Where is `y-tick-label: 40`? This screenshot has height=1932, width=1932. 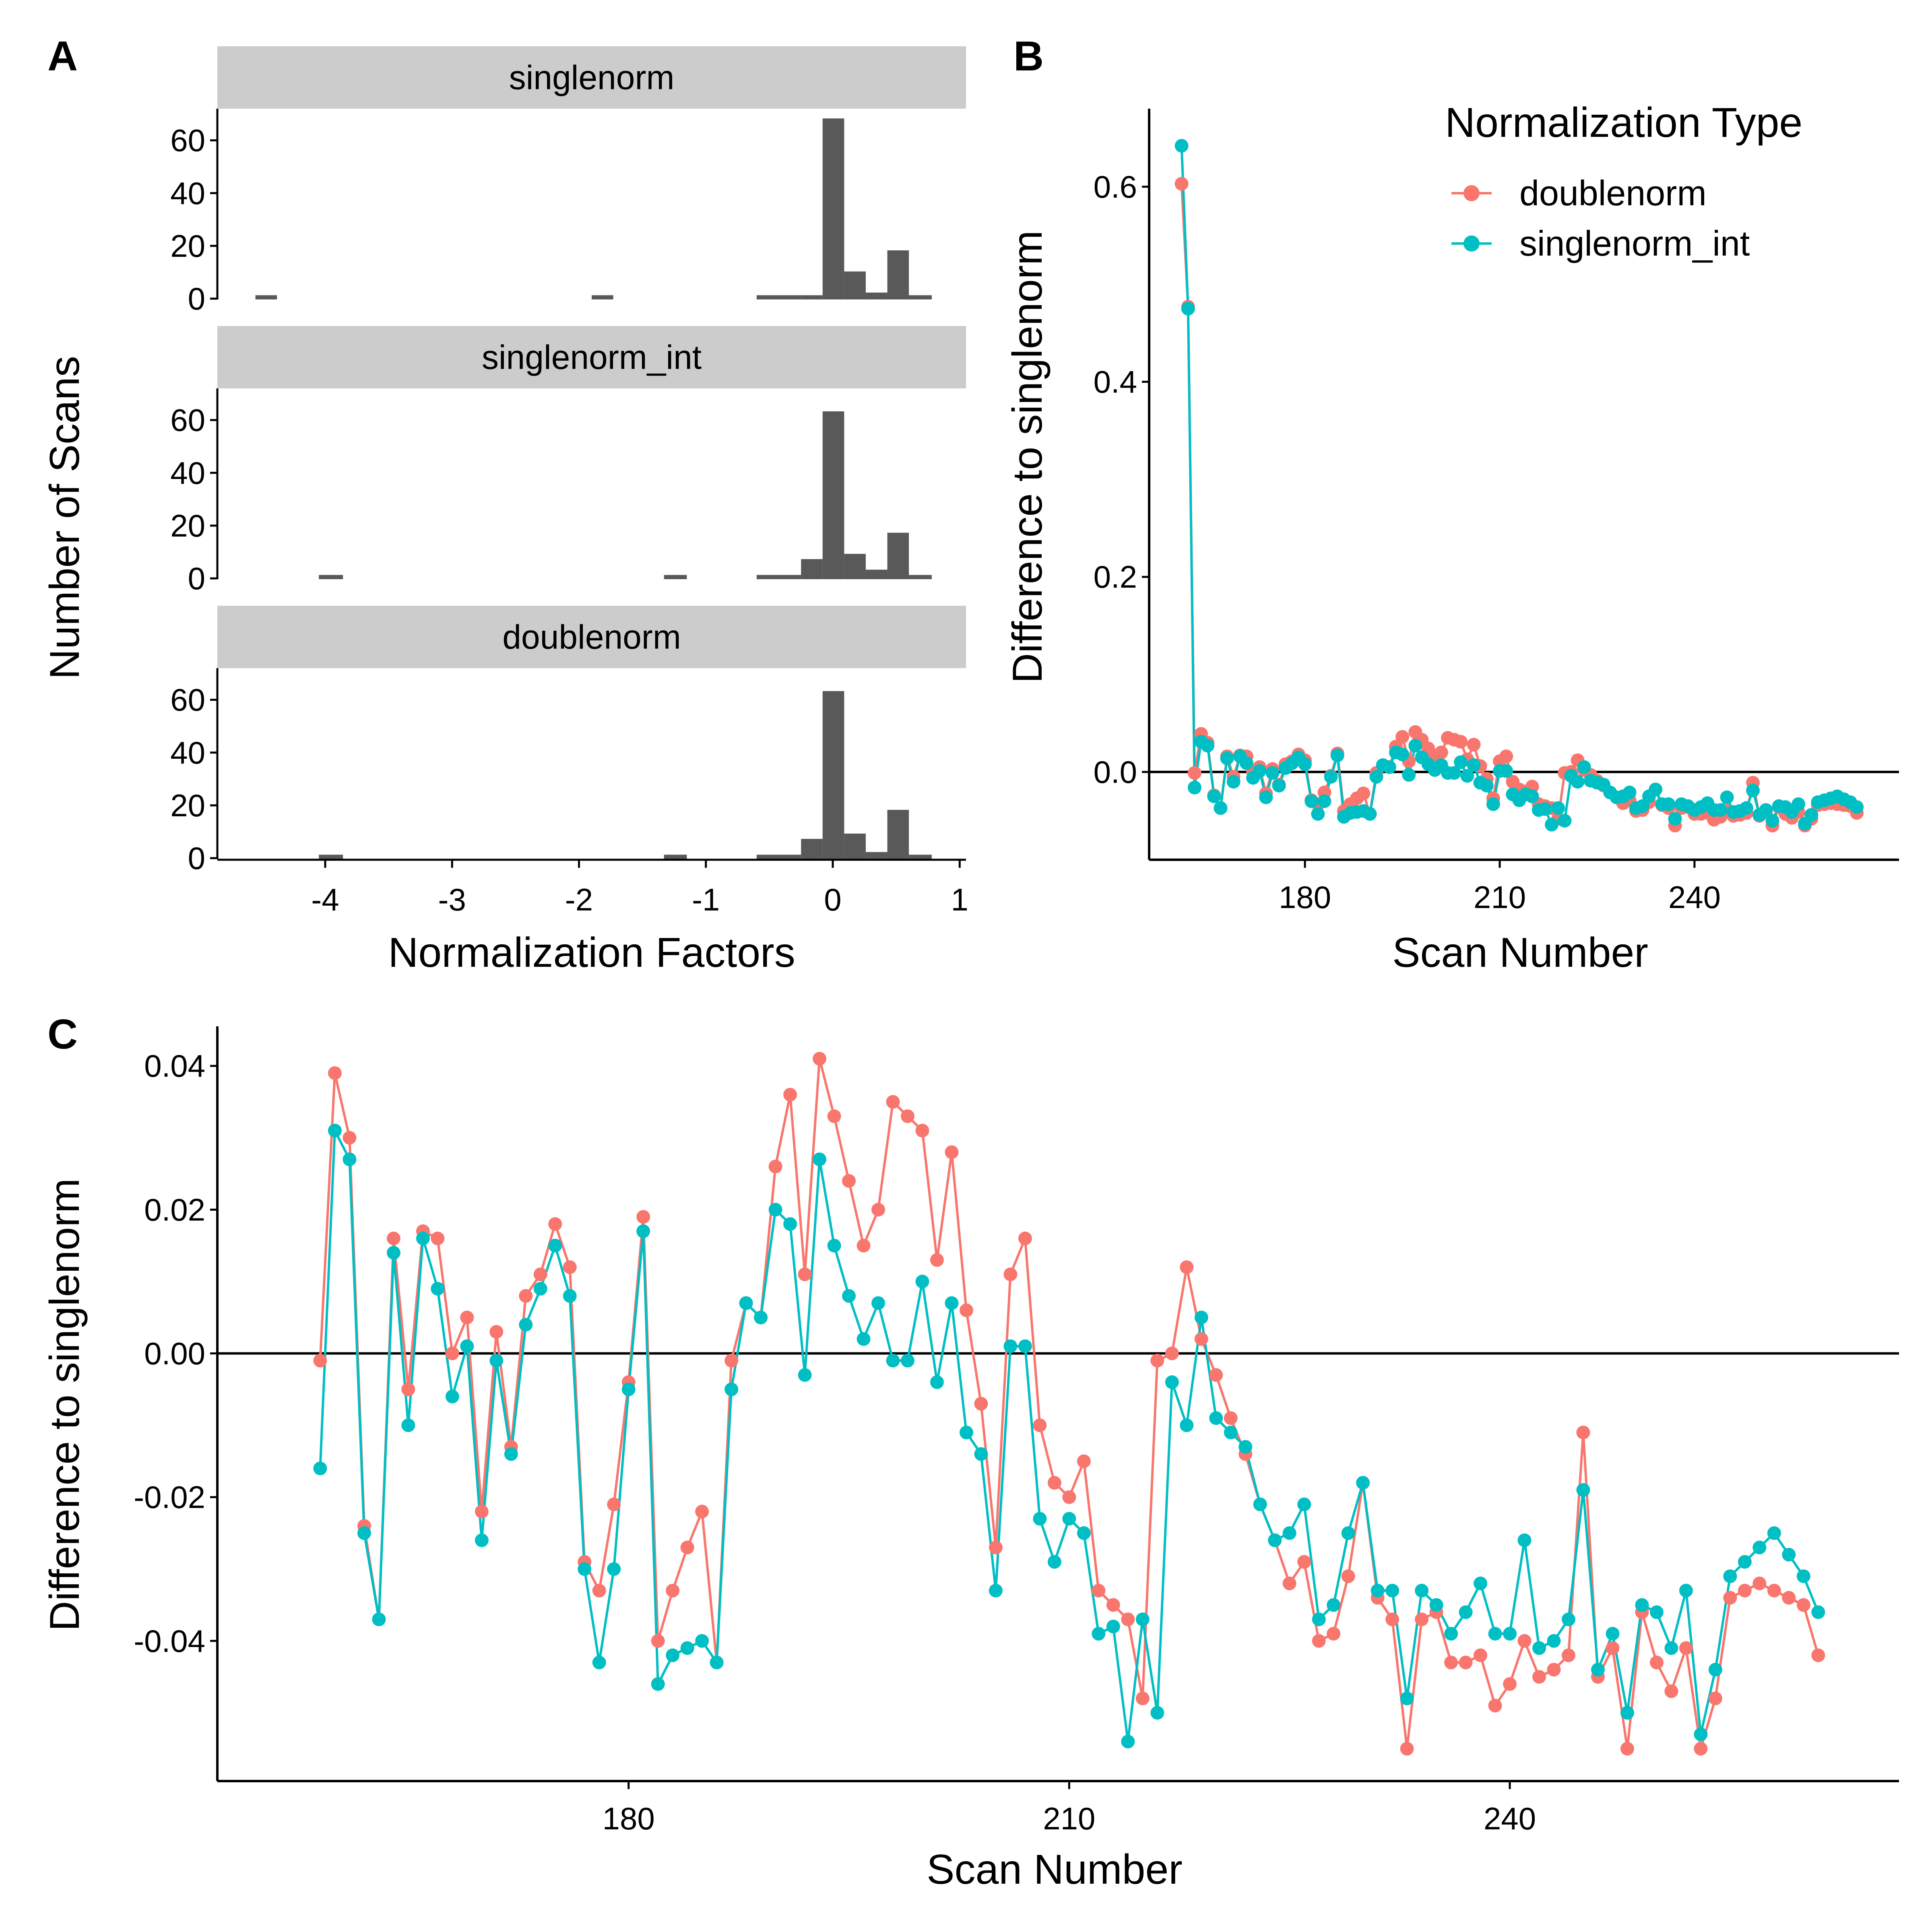 y-tick-label: 40 is located at coordinates (187, 193).